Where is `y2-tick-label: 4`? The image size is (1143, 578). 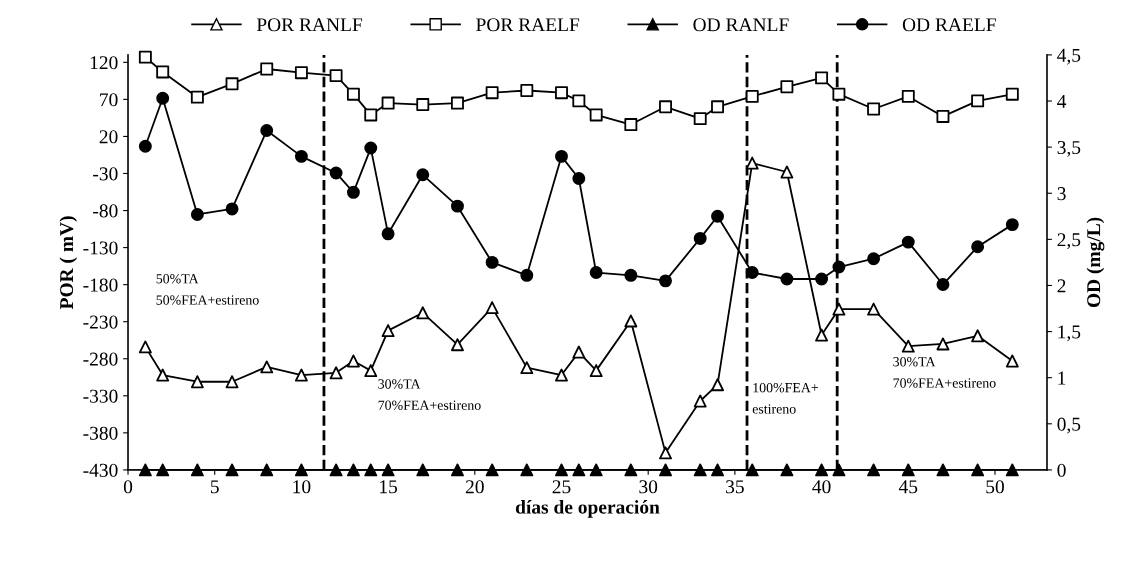 y2-tick-label: 4 is located at coordinates (1062, 101).